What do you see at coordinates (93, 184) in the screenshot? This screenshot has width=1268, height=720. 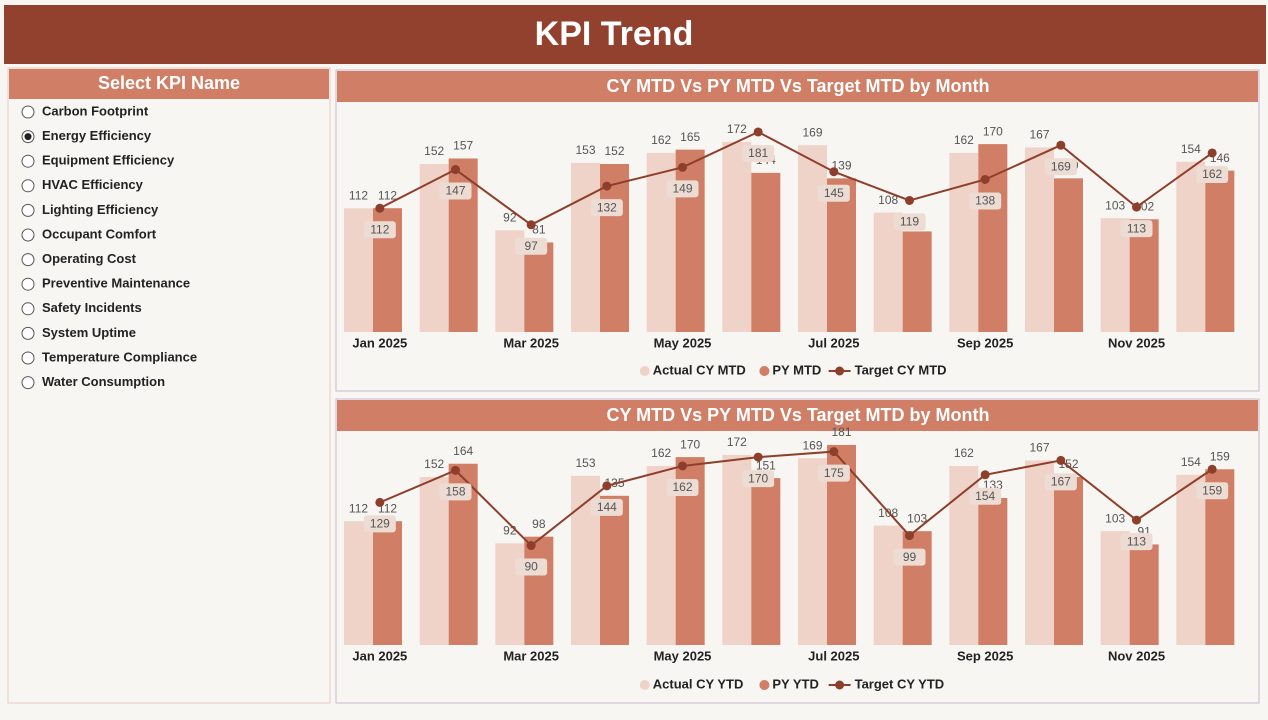 I see `slicer-option: HVAC Efficiency` at bounding box center [93, 184].